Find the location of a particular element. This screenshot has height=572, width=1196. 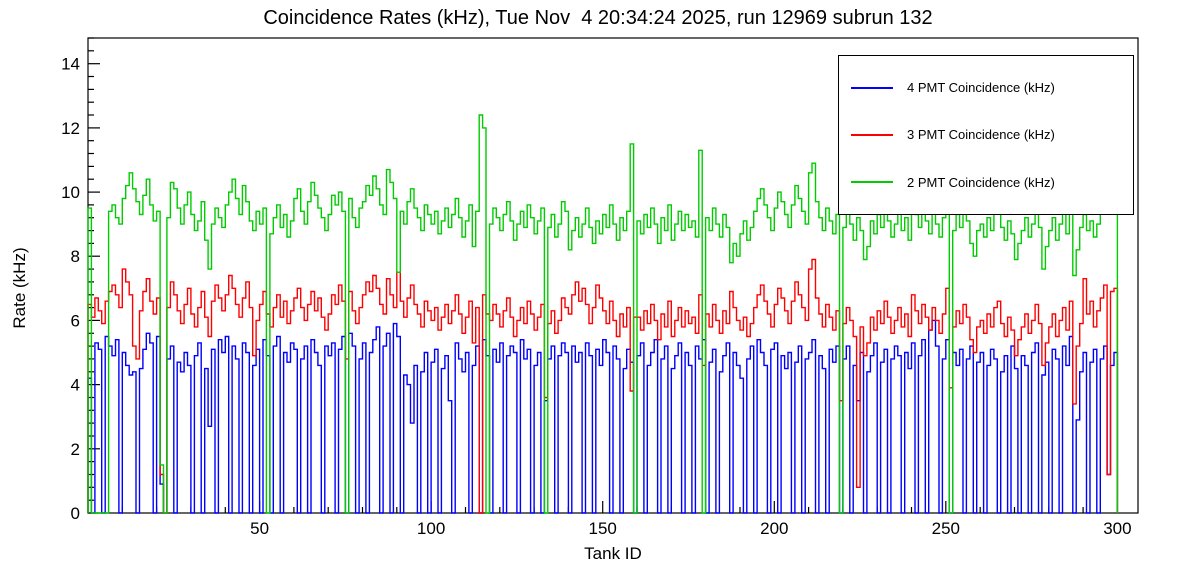

y-tick-label: 0 is located at coordinates (75, 513).